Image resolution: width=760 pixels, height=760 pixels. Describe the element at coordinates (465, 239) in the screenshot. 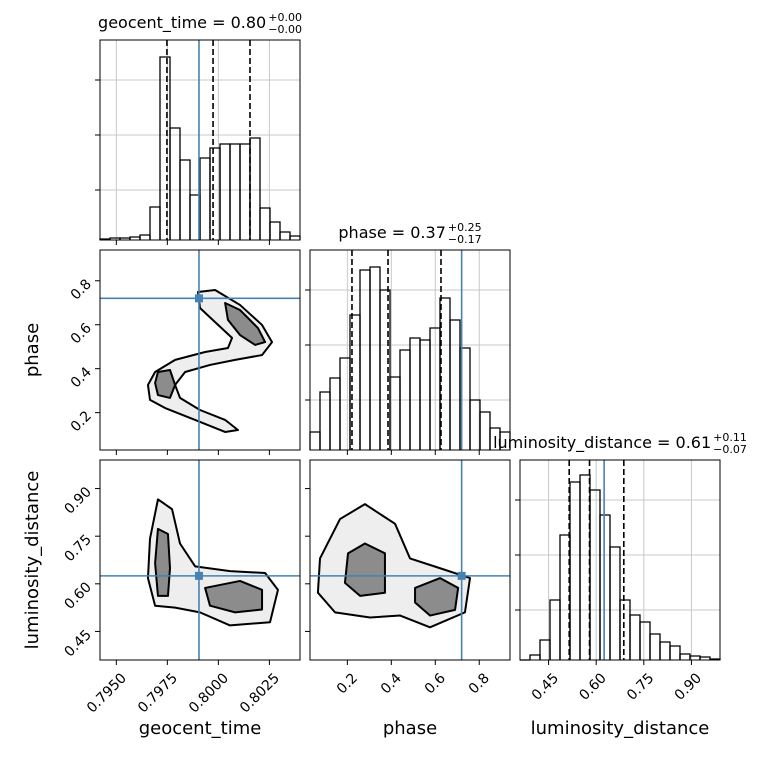

I see `title-lower-error: −0.17` at that location.